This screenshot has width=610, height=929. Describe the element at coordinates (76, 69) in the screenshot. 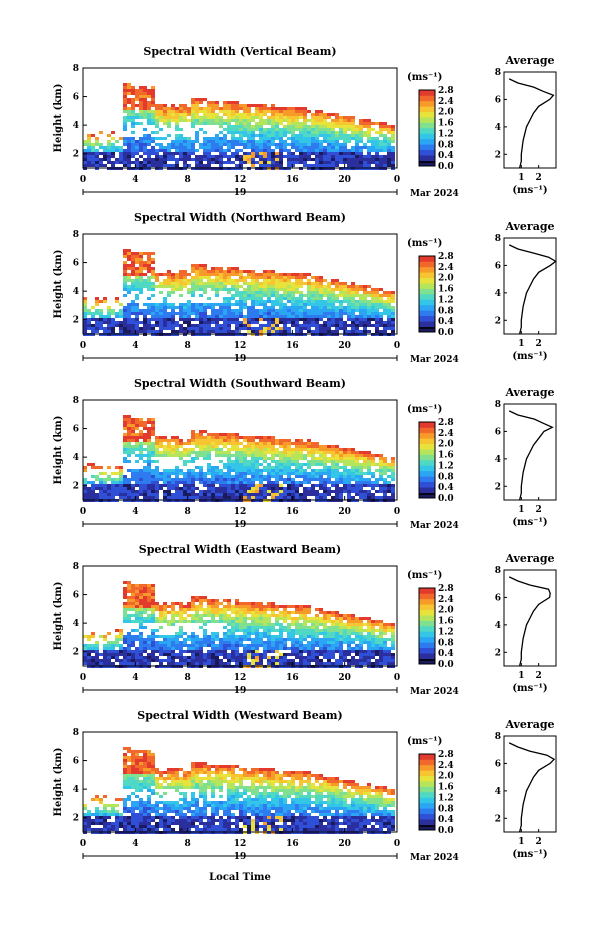

I see `y-tick-label: 8` at that location.